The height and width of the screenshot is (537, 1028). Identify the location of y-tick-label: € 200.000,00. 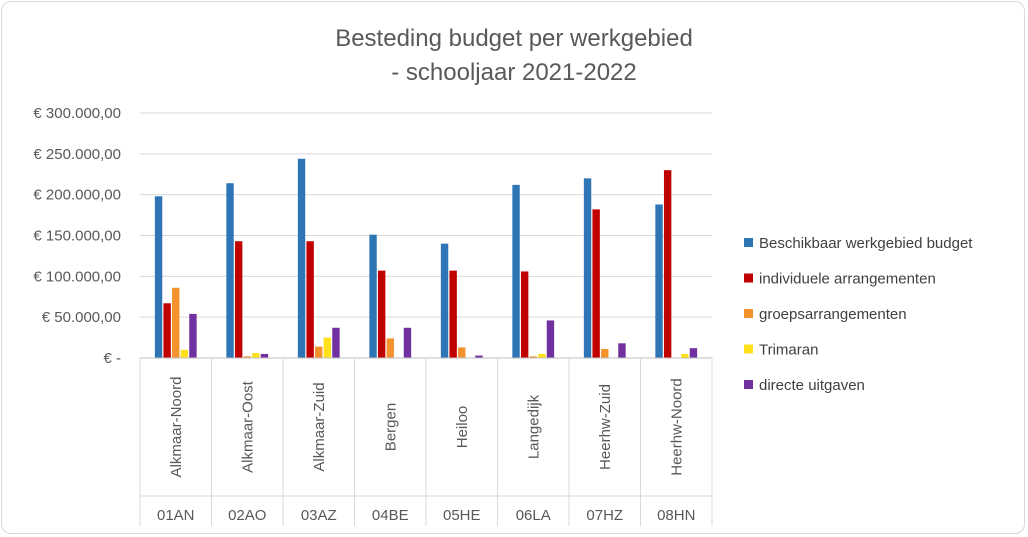
(77, 195).